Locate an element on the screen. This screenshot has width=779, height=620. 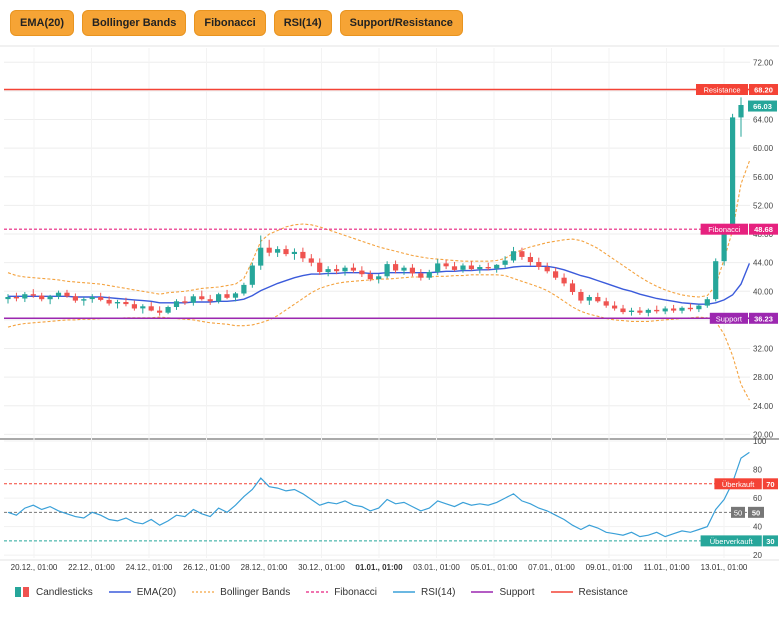
candlestick-icon is located at coordinates (22, 592).